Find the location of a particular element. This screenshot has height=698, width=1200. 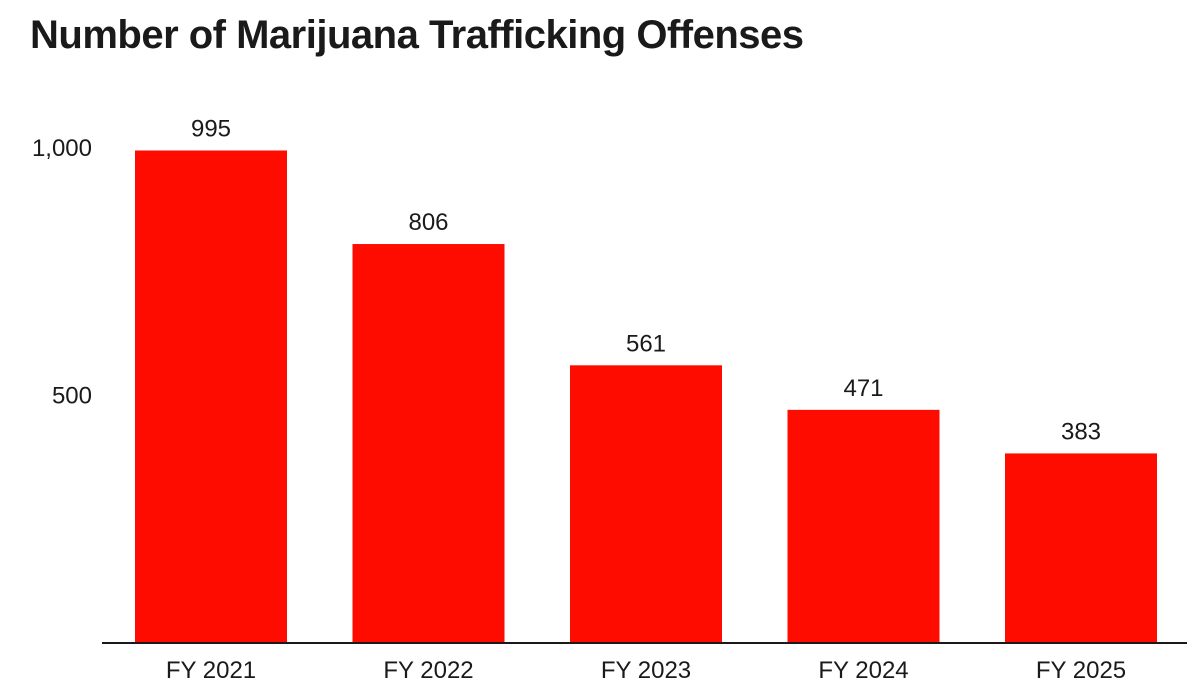

chart-title: Number of Marijuana Trafficking Offenses is located at coordinates (417, 35).